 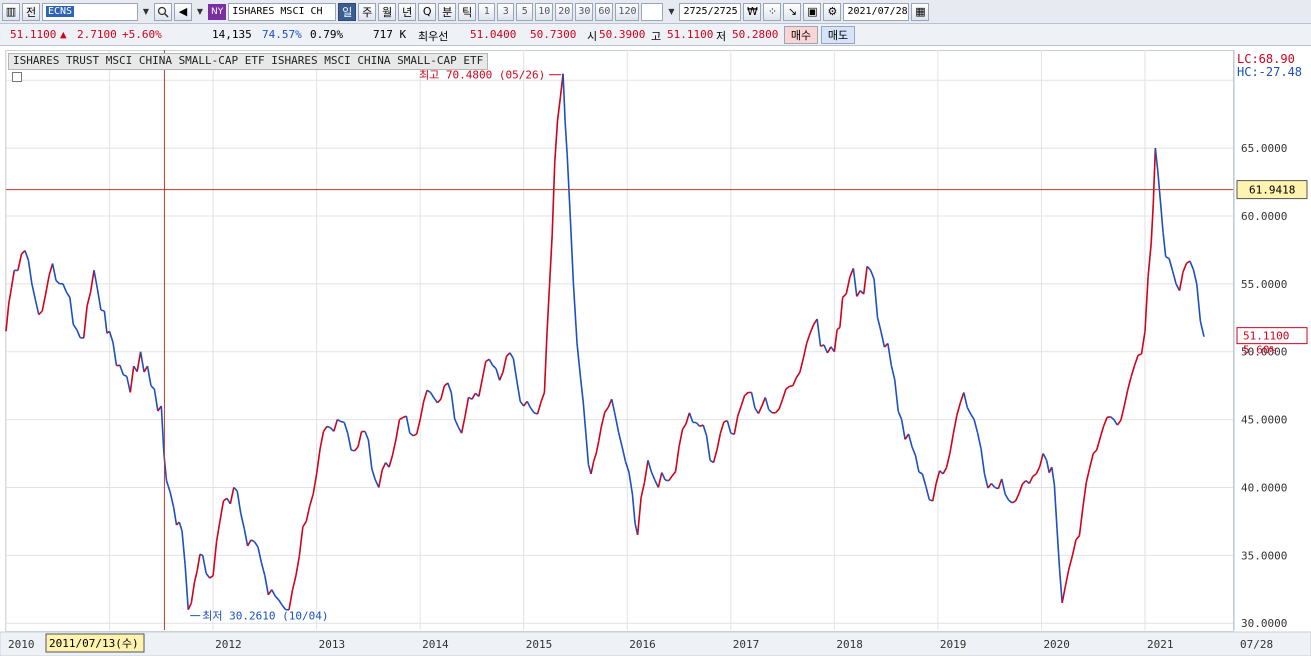 I want to click on period-day: 일, so click(x=347, y=11).